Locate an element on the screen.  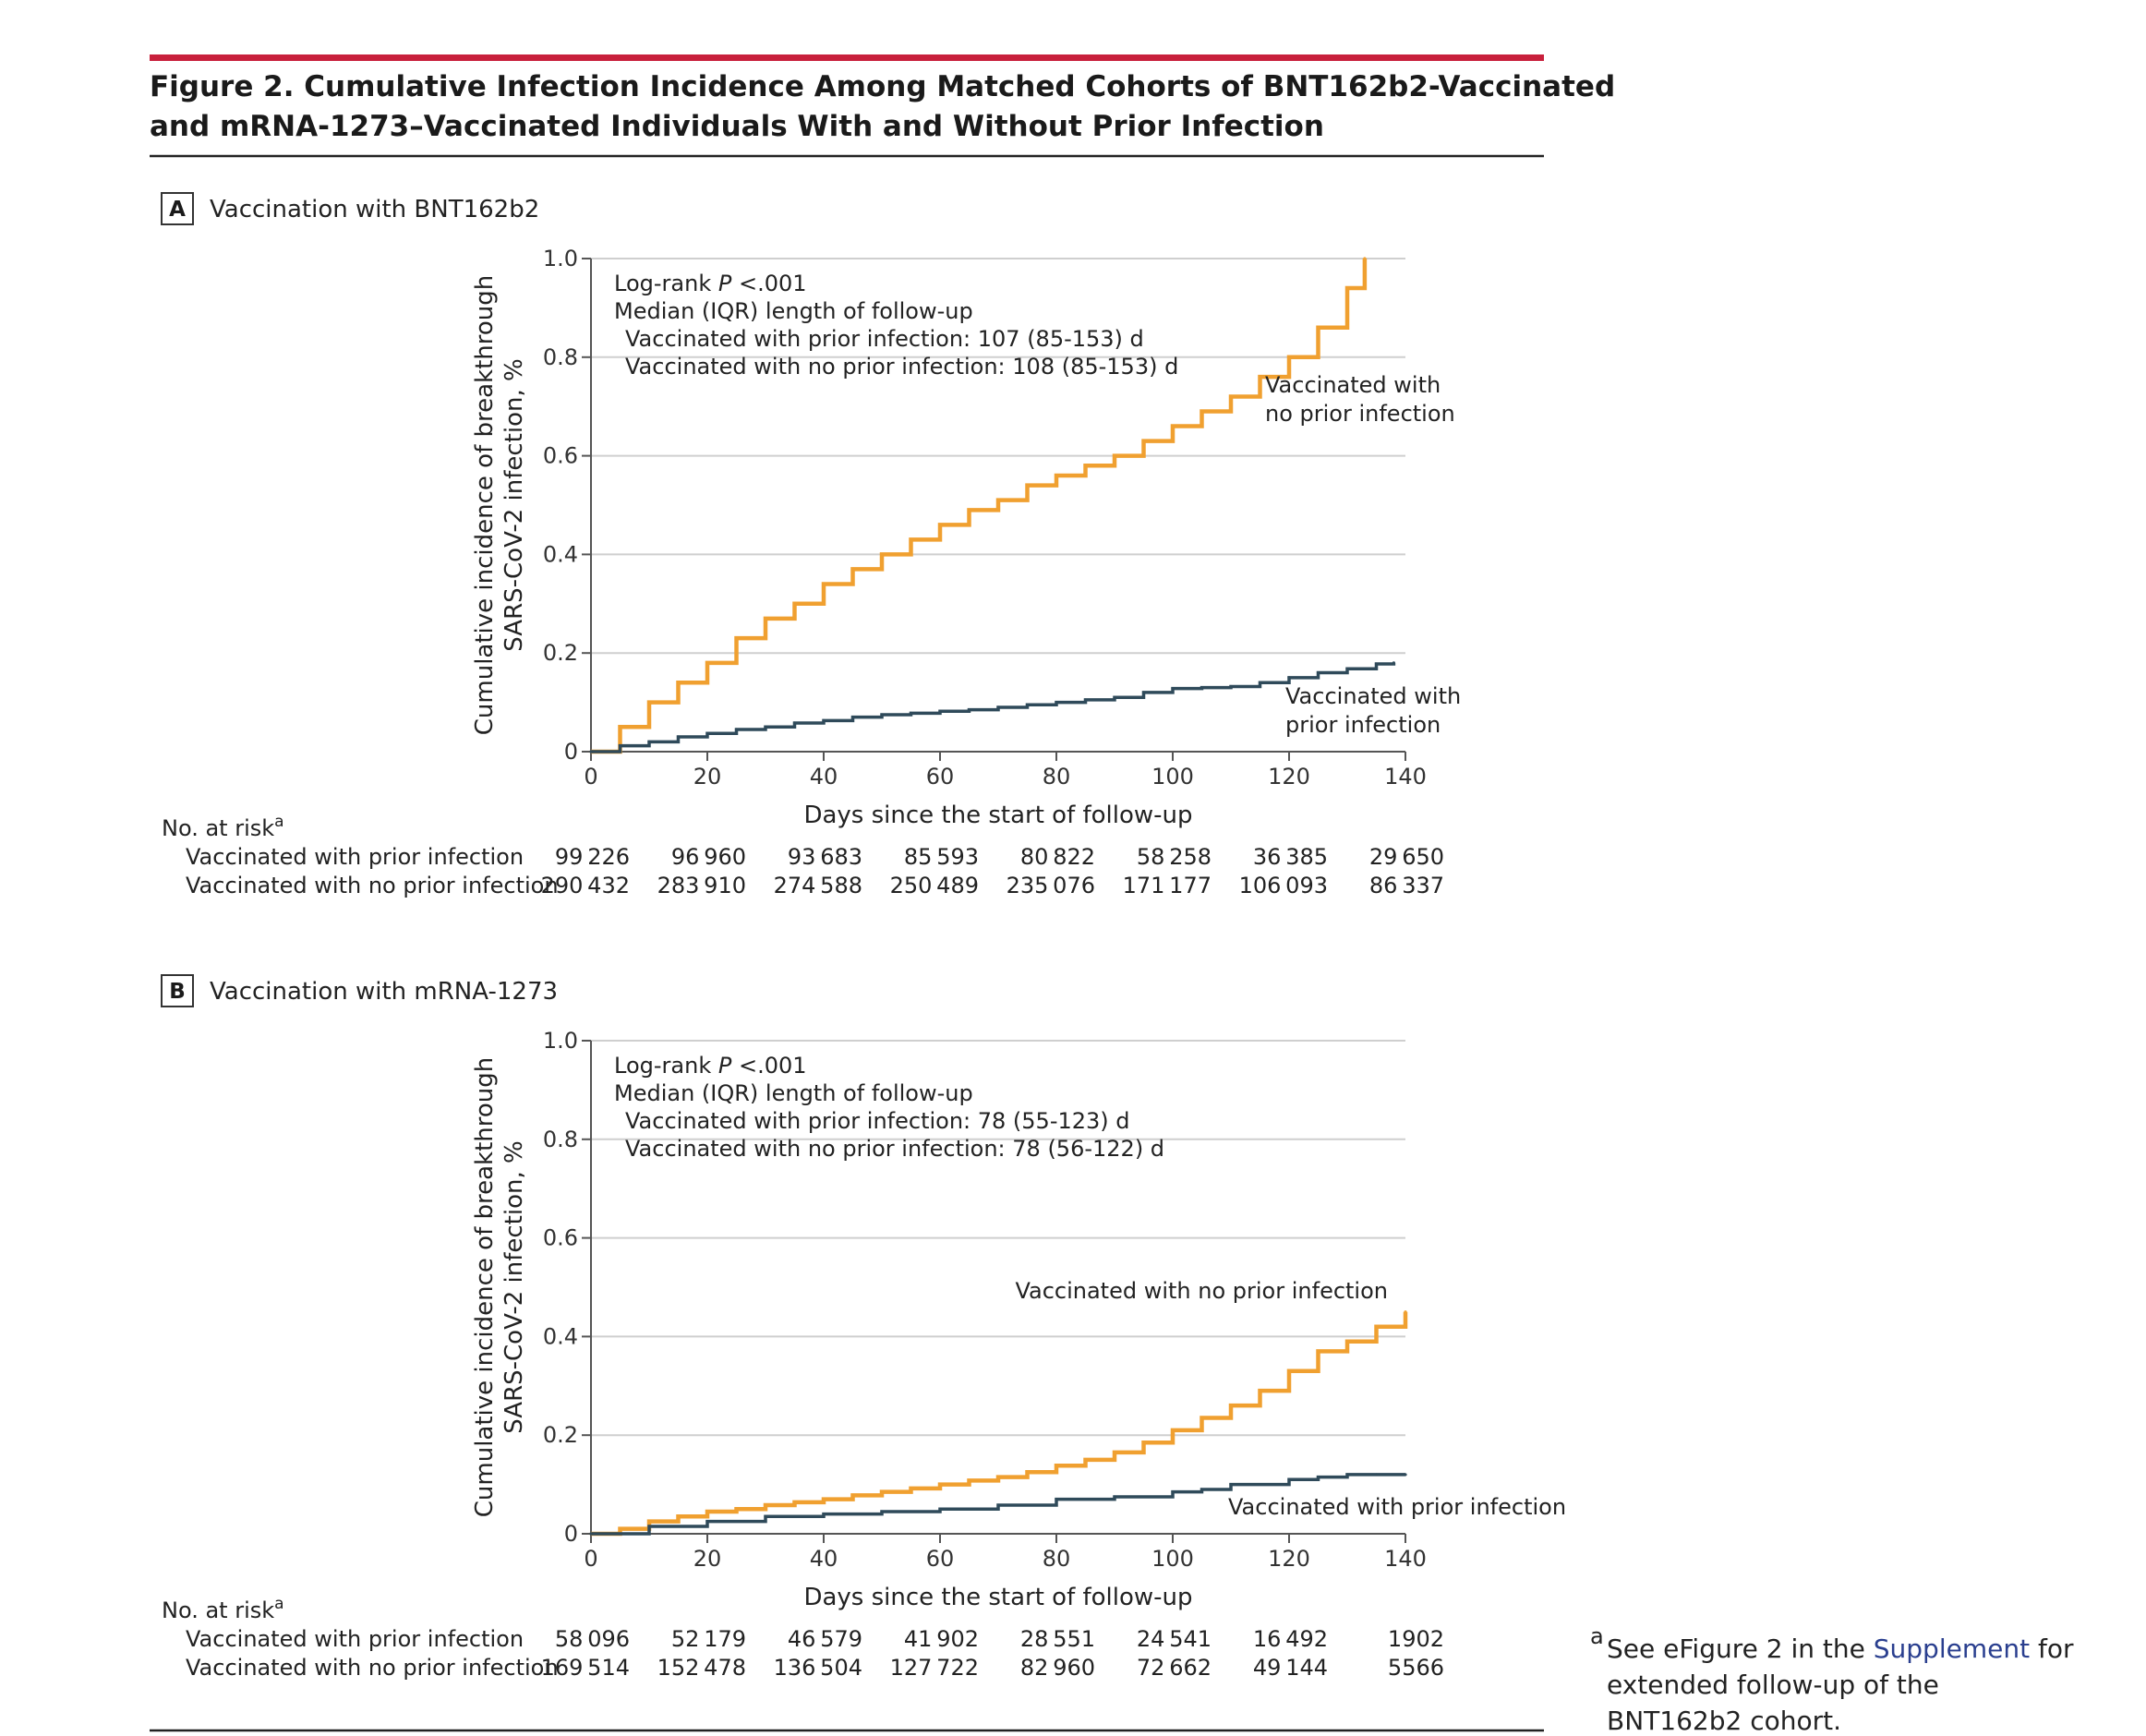
risk-value: 1902 is located at coordinates (1416, 1639).